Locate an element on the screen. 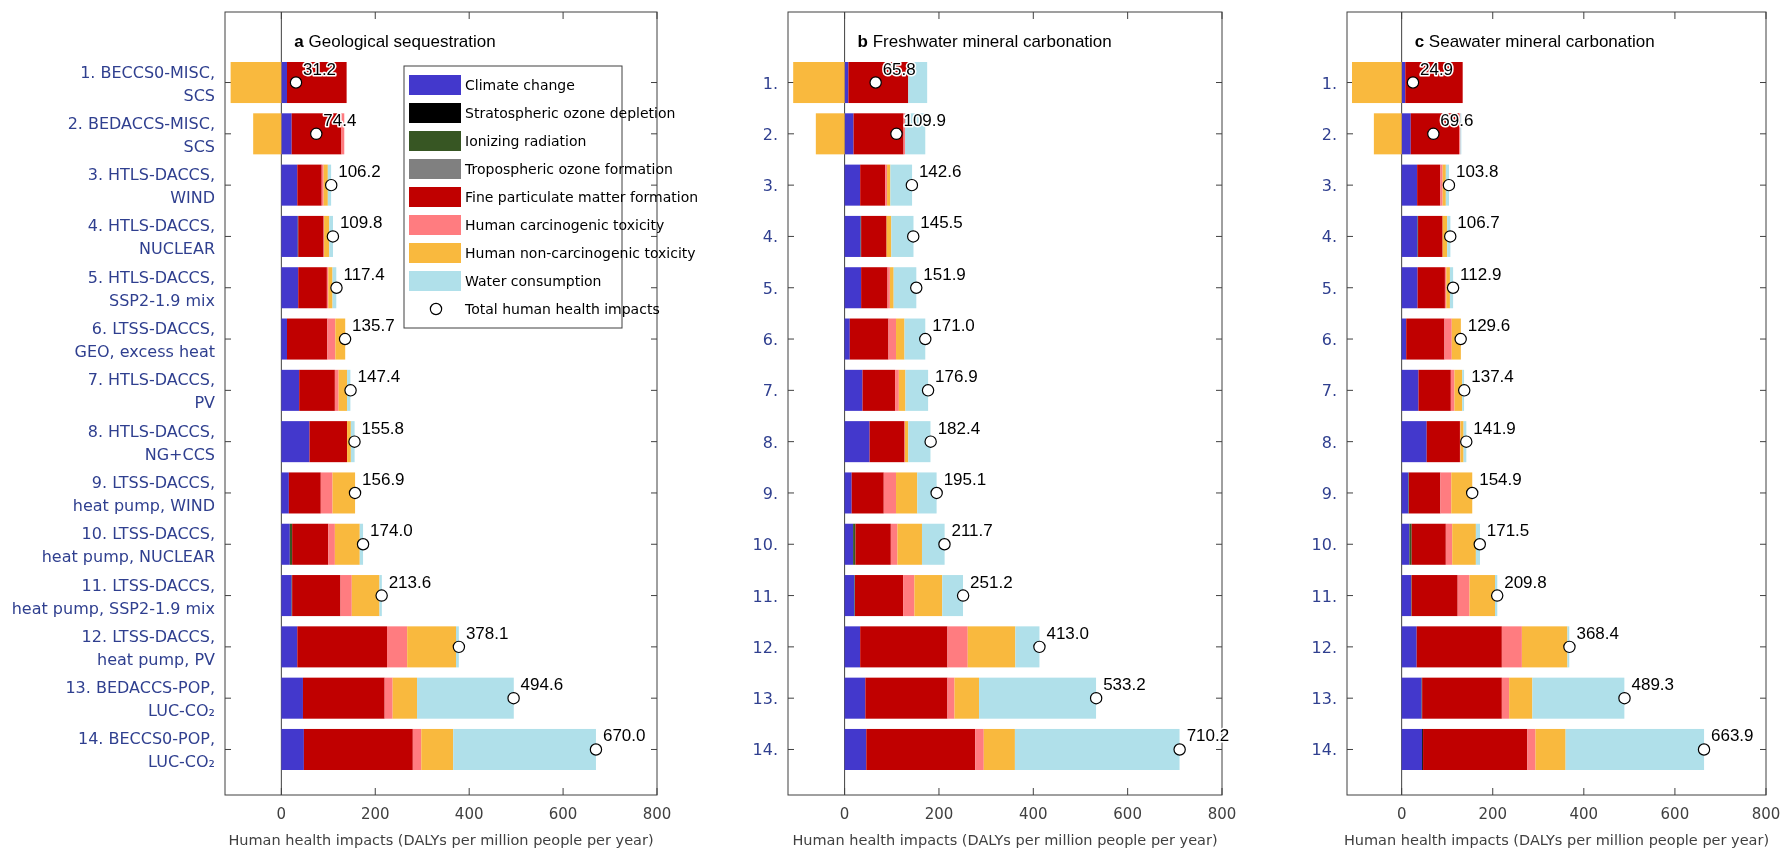 This screenshot has height=851, width=1791. y-tick-label: 10. LTSS-DACCS, heat pump, NUCLEAR is located at coordinates (128, 545).